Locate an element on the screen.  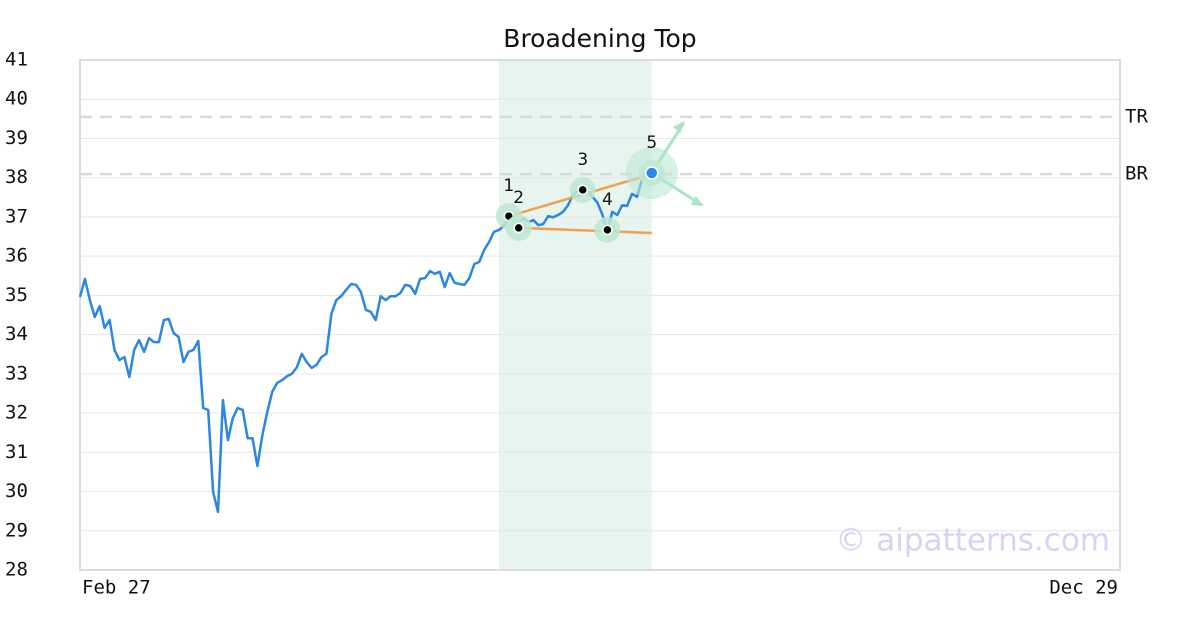
y-tick-label: 40 is located at coordinates (16, 99).